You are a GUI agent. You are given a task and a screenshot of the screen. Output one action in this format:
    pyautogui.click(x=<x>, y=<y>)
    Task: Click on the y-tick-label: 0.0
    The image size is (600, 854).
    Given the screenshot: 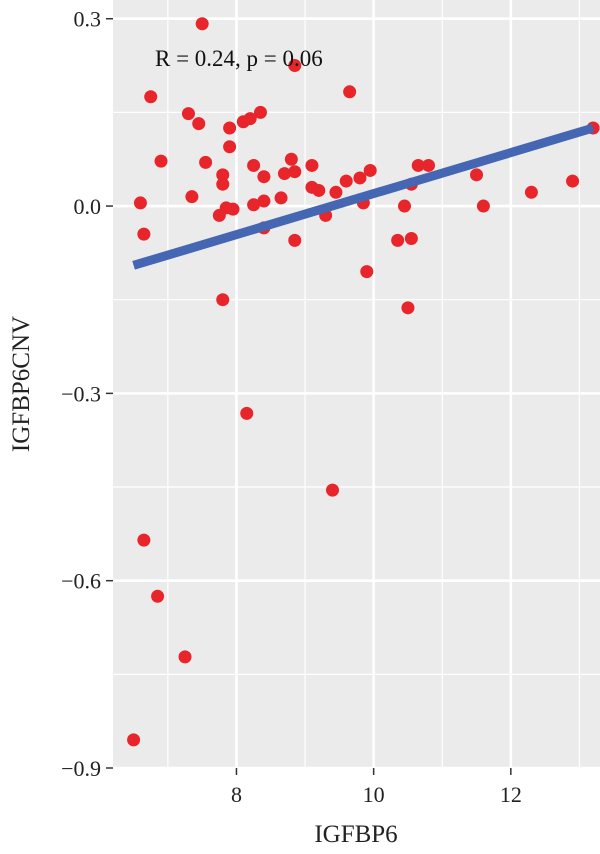 What is the action you would take?
    pyautogui.click(x=88, y=206)
    